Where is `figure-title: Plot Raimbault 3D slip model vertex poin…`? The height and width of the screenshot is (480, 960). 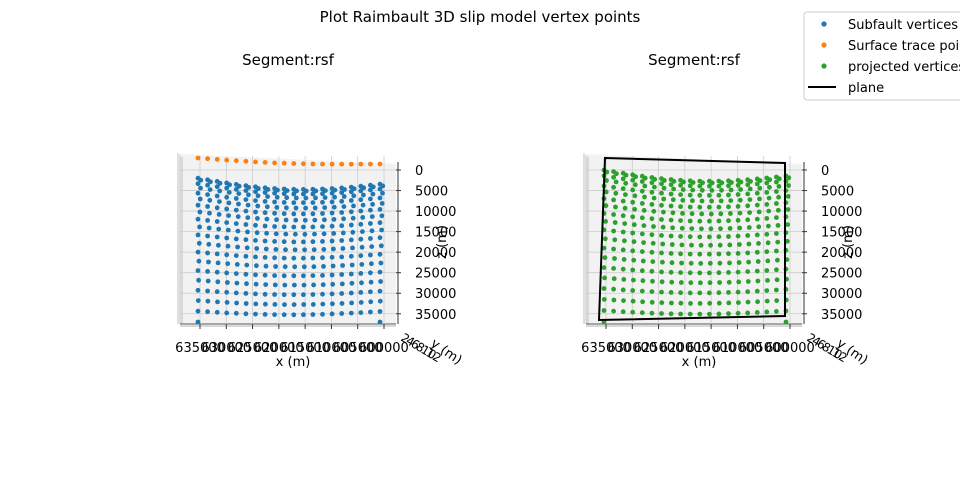
figure-title: Plot Raimbault 3D slip model vertex poin… is located at coordinates (480, 17).